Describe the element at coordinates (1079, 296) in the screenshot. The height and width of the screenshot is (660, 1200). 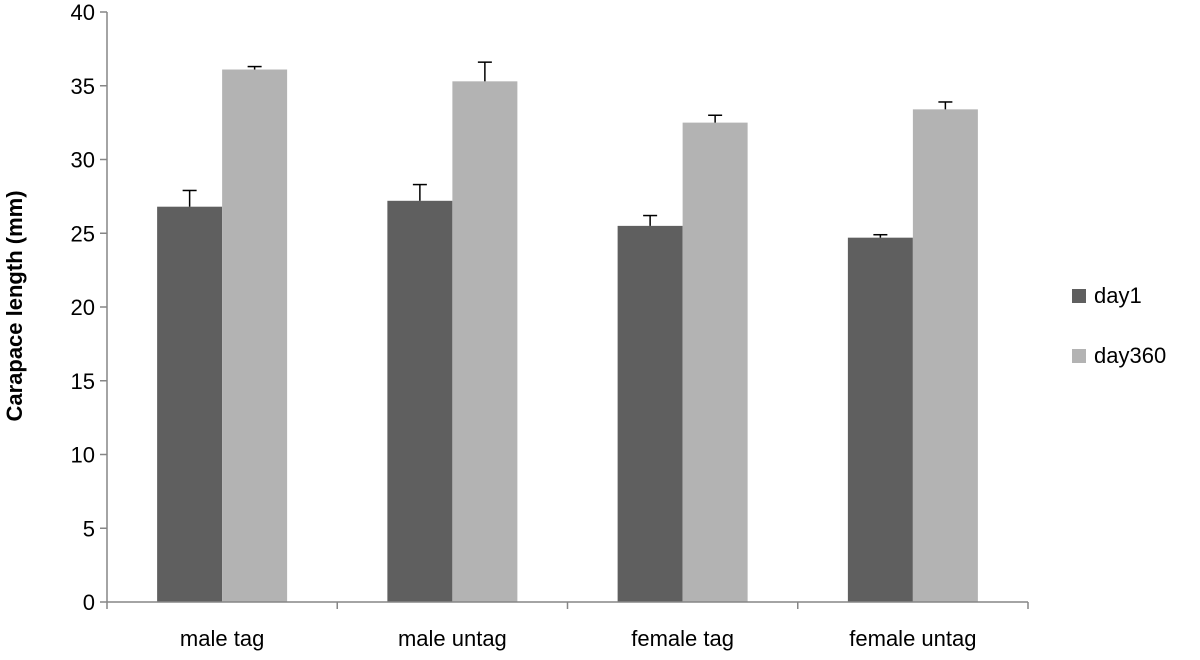
I see `legend-swatch-day1` at that location.